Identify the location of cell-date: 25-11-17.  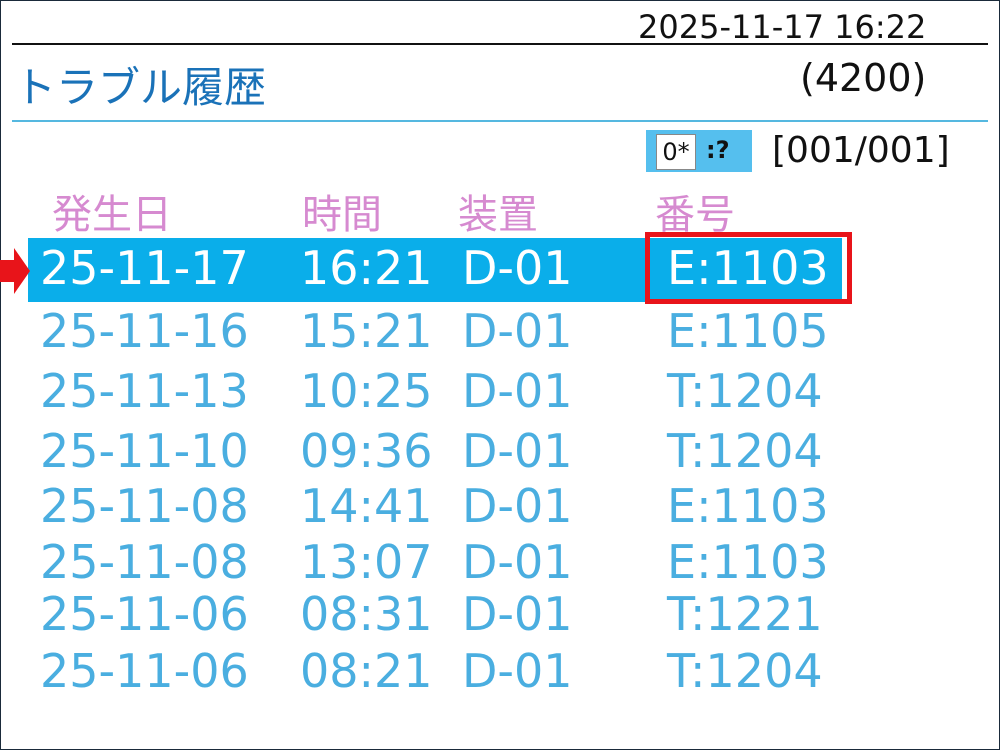
(144, 268).